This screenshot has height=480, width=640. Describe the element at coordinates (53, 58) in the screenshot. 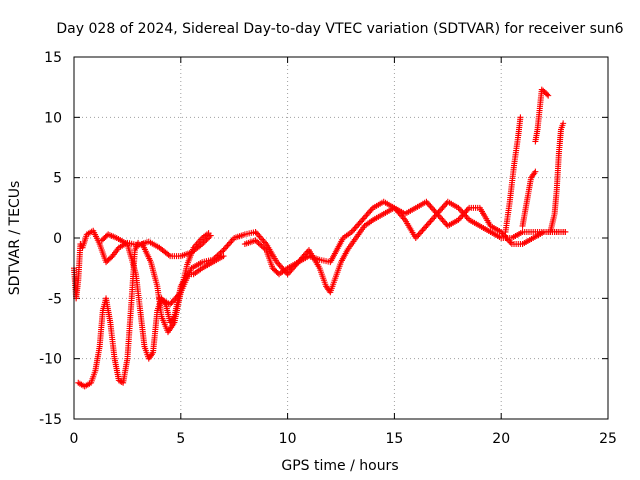

I see `y-tick-label: 15` at that location.